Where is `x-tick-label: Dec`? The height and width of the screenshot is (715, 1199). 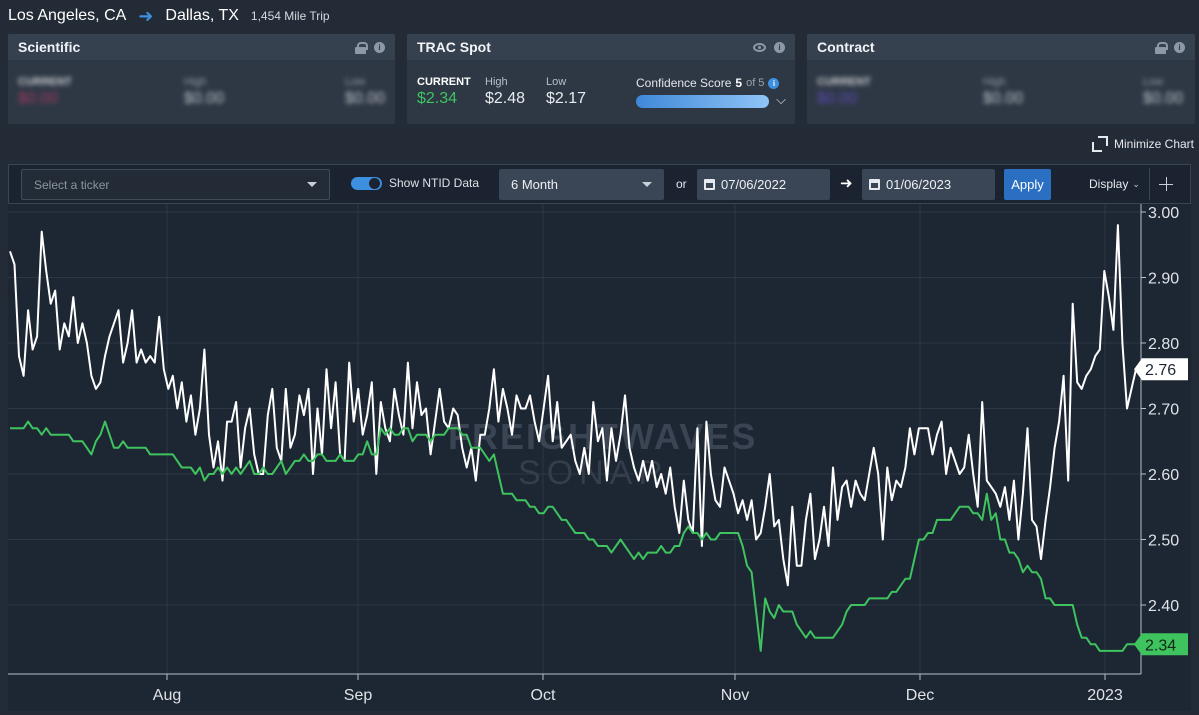
x-tick-label: Dec is located at coordinates (920, 695).